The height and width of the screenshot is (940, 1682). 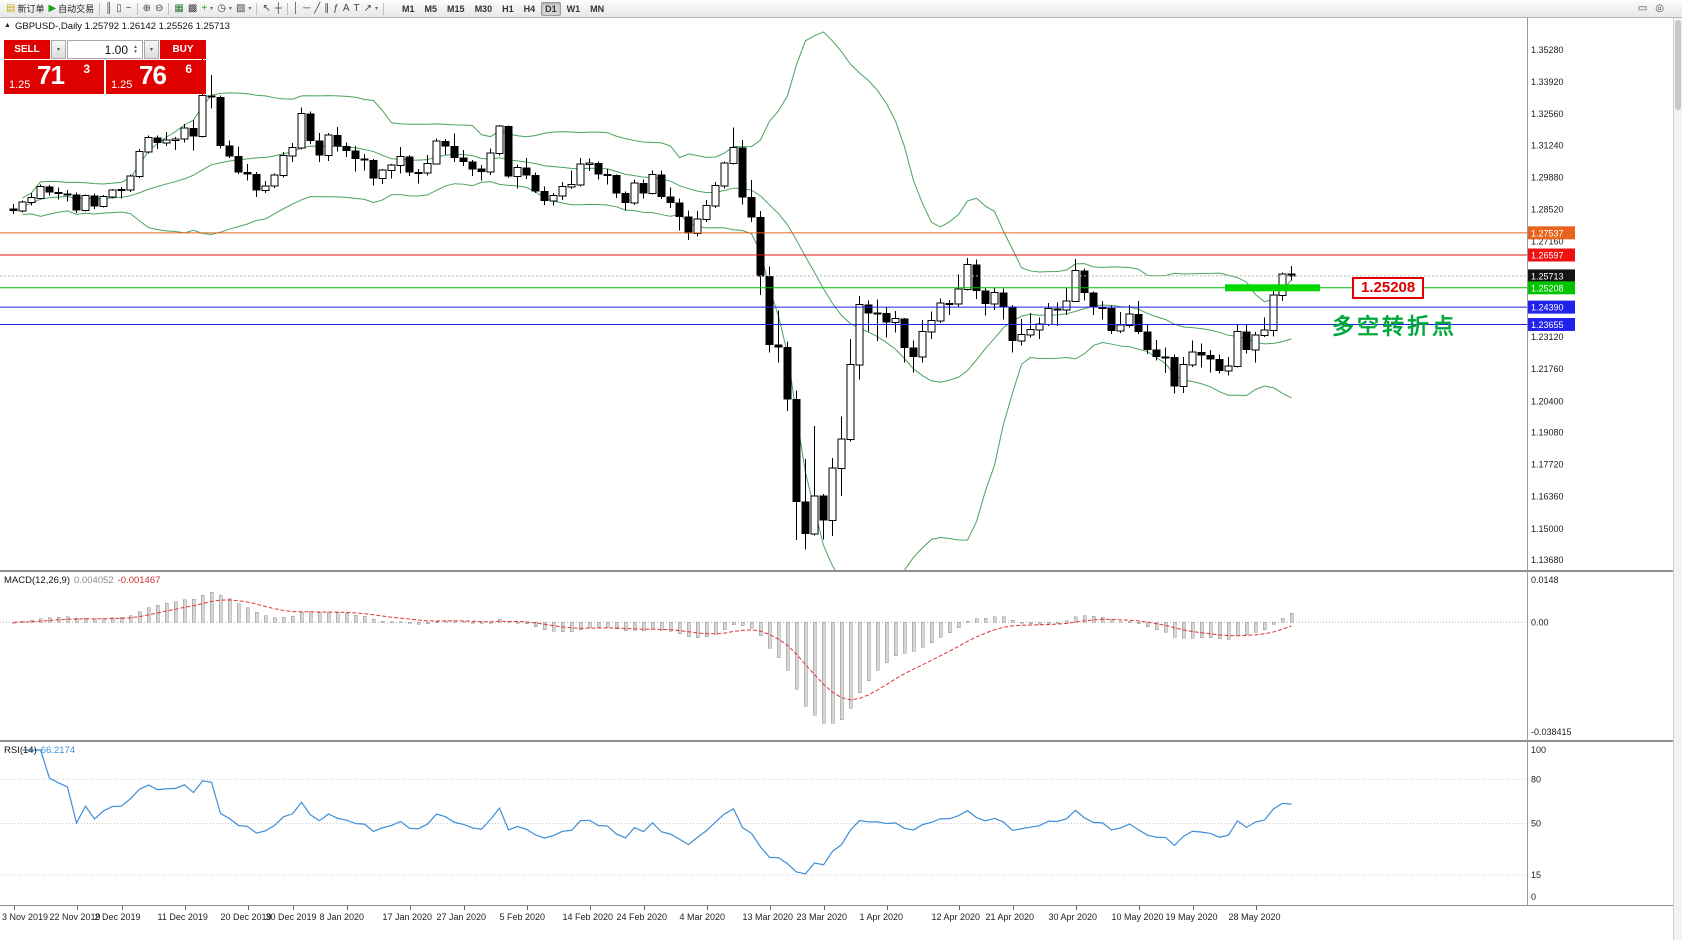 I want to click on arrows-icon: ↗, so click(x=367, y=8).